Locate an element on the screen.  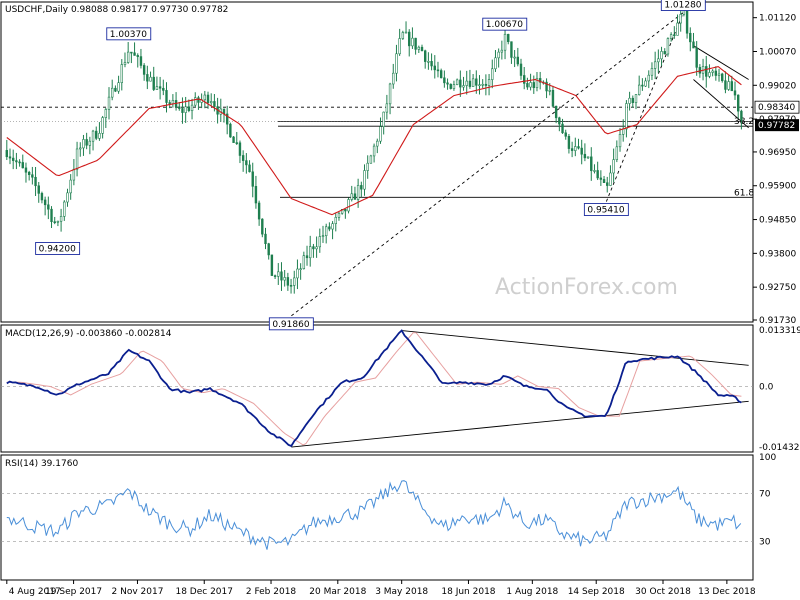
x-tick-label: 18 Dec 2017 is located at coordinates (204, 592).